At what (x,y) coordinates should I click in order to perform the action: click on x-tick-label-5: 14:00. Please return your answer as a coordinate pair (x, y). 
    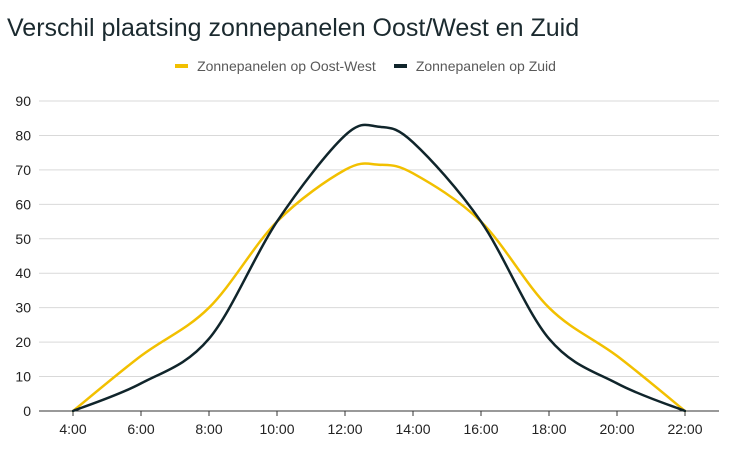
    Looking at the image, I should click on (412, 429).